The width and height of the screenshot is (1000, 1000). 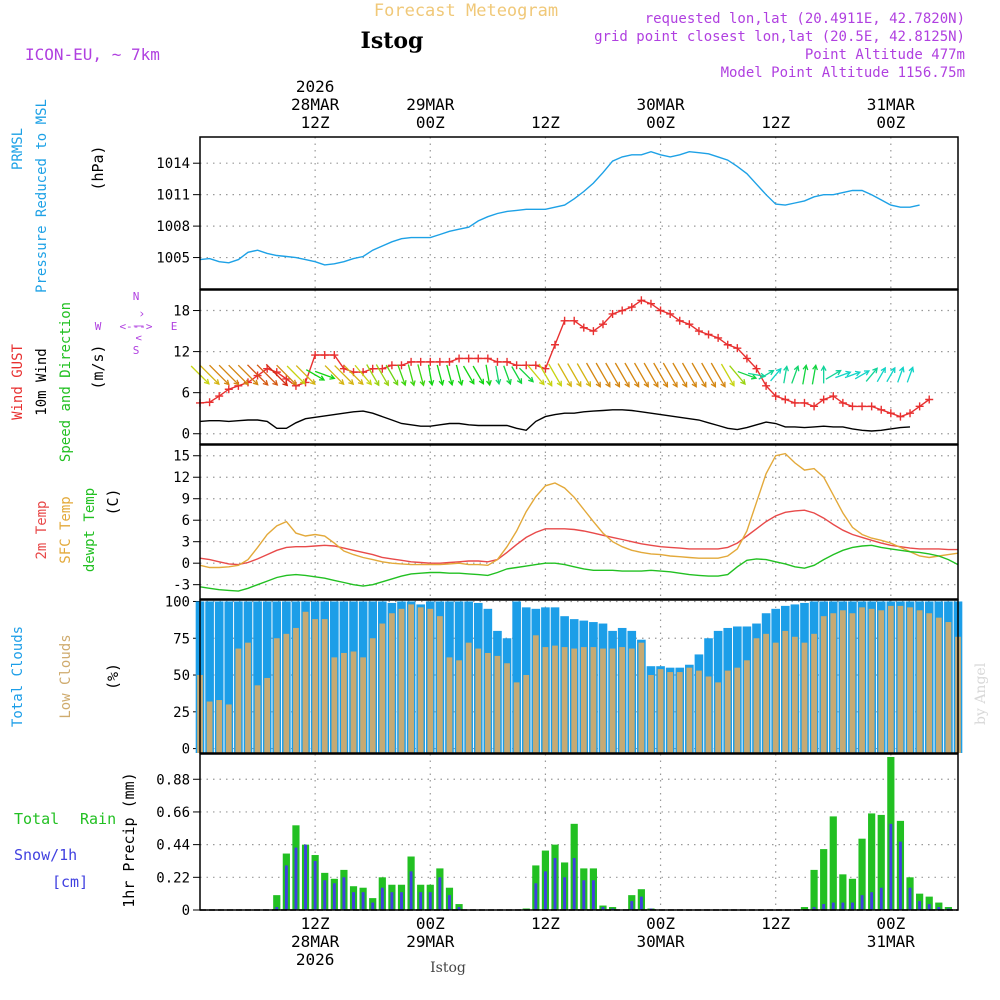 I want to click on pressure-ytick-label: 1014, so click(x=173, y=164).